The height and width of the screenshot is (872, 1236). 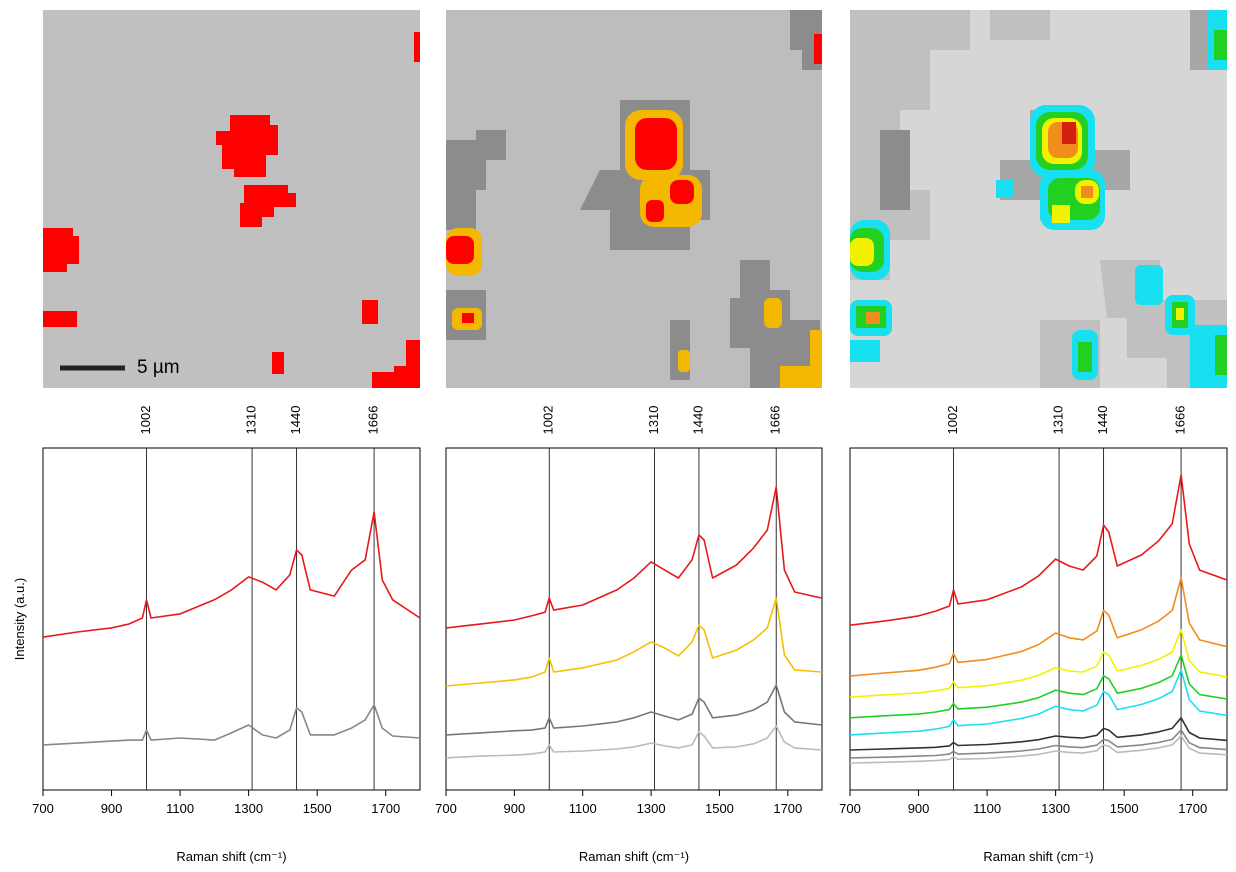 What do you see at coordinates (158, 367) in the screenshot?
I see `scale-bar-label: 5 µm` at bounding box center [158, 367].